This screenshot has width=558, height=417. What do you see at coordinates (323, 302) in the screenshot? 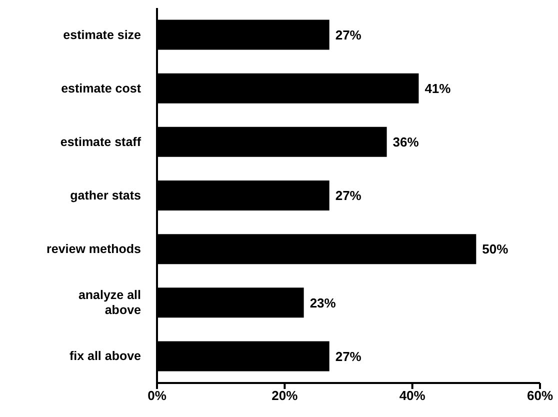
I see `data-label: 23%` at bounding box center [323, 302].